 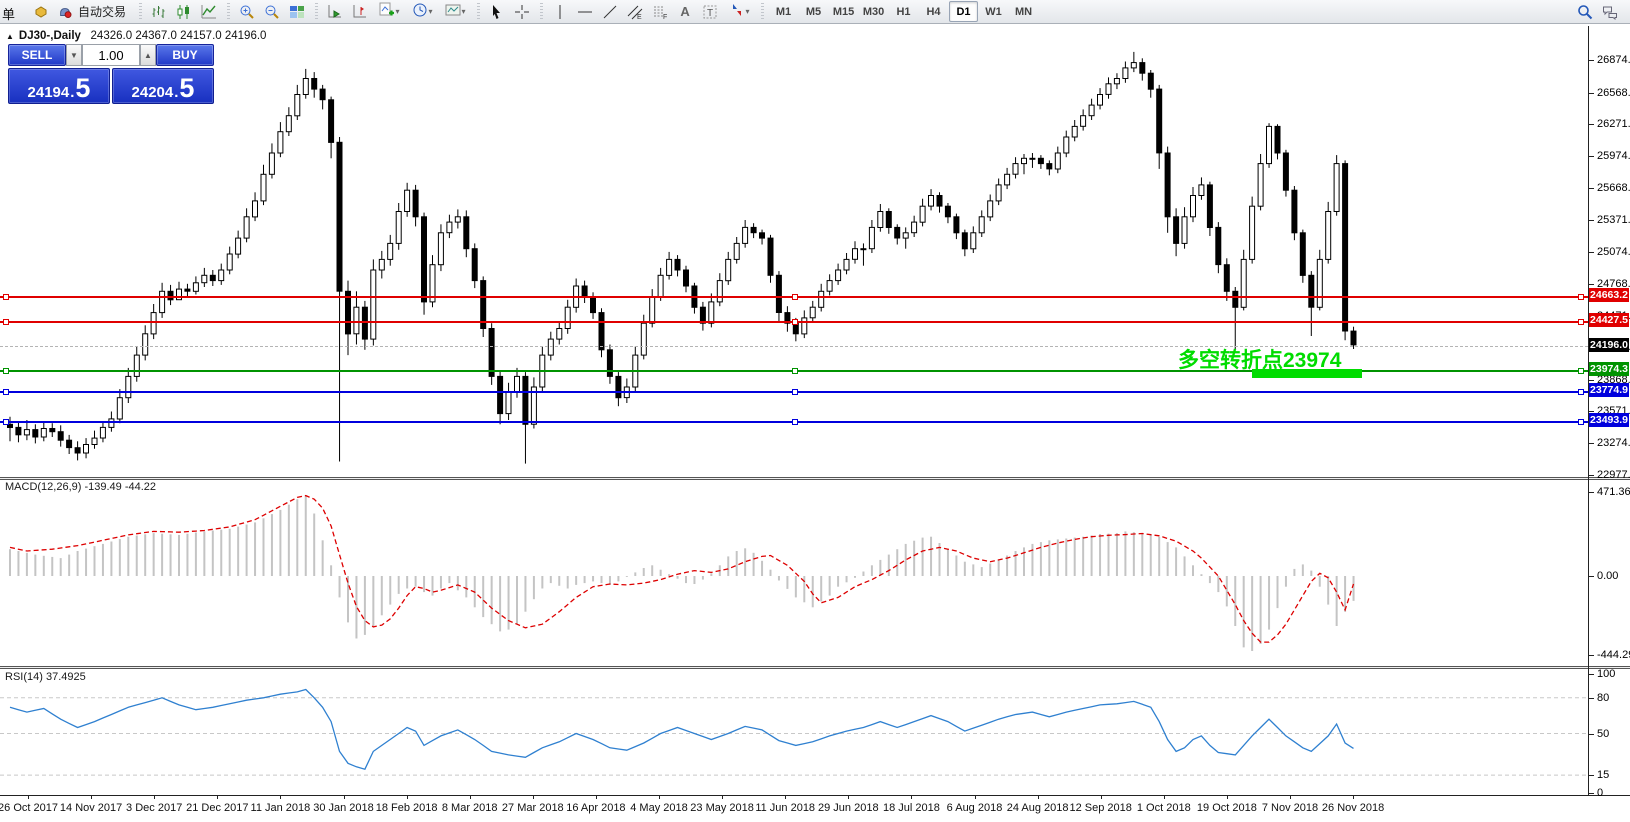 What do you see at coordinates (1603, 733) in the screenshot?
I see `axis-tick-label: 50` at bounding box center [1603, 733].